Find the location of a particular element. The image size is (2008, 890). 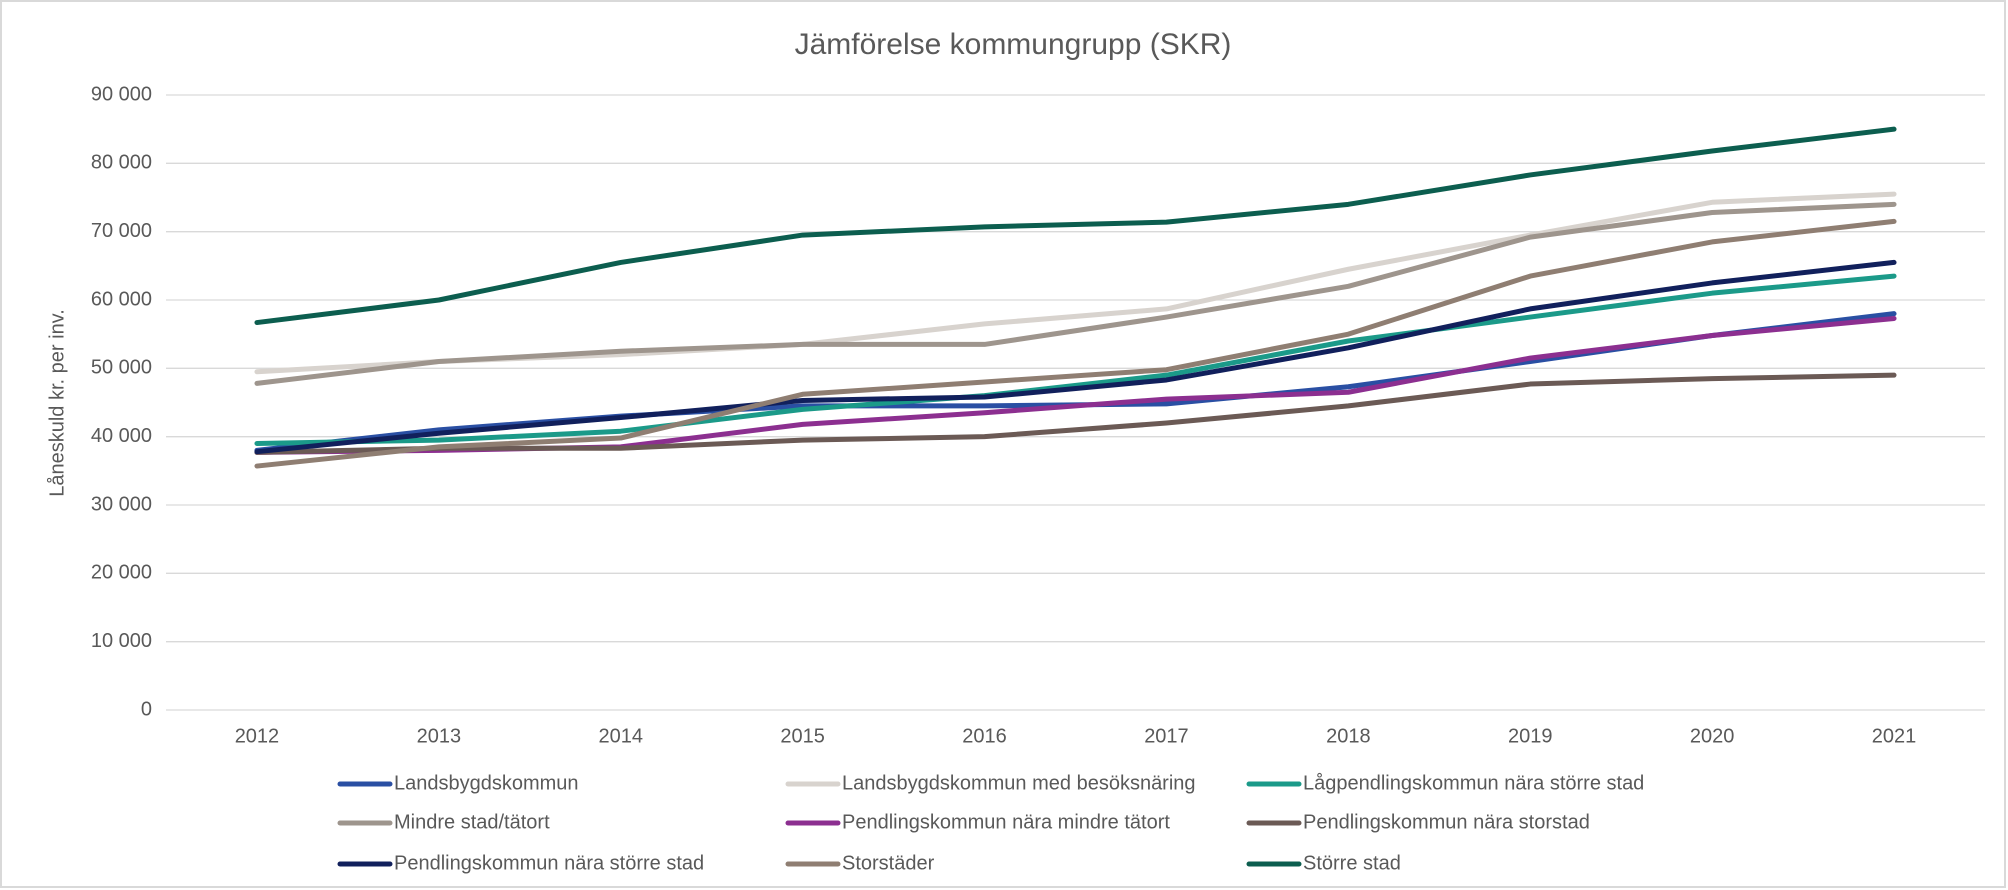

legend-label: Pendlingskommun nära mindre tätort is located at coordinates (1006, 822).